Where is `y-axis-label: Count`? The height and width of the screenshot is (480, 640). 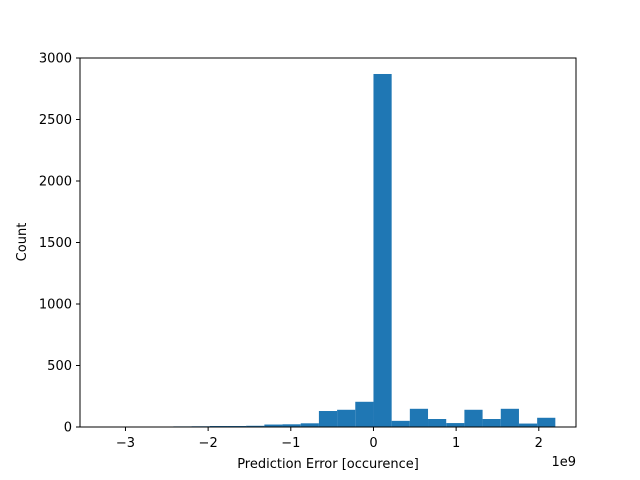 y-axis-label: Count is located at coordinates (22, 242).